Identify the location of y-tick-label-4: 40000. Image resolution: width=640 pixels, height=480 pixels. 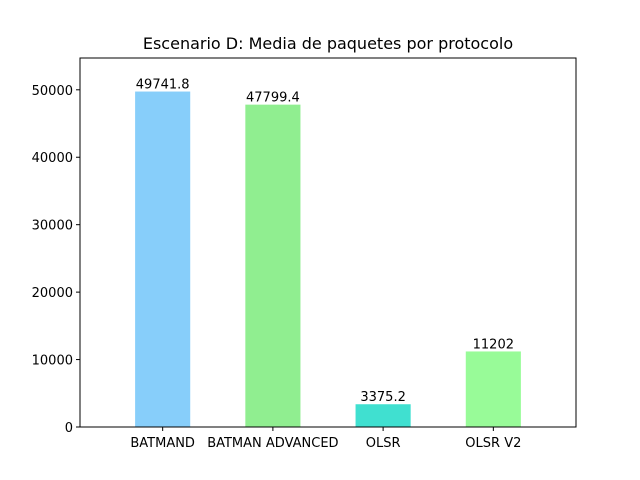
(52, 158).